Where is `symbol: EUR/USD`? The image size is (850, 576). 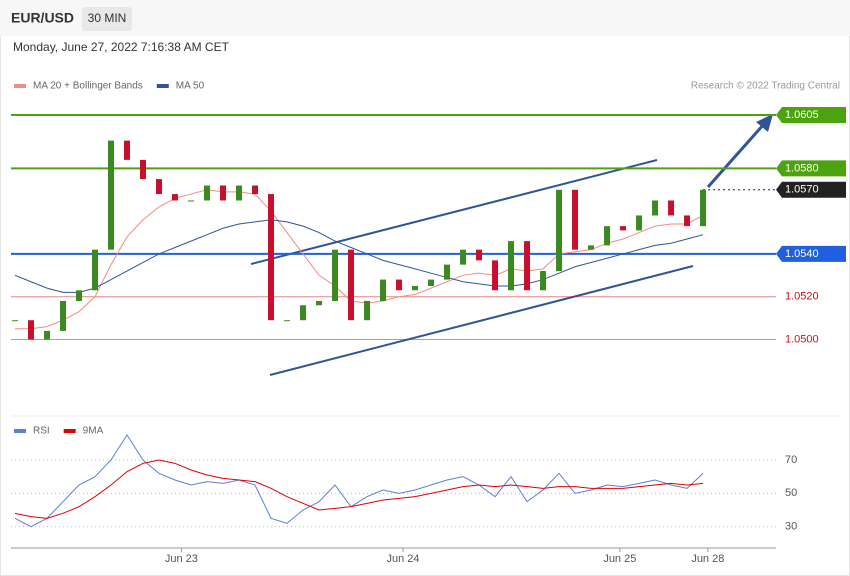
symbol: EUR/USD is located at coordinates (42, 18).